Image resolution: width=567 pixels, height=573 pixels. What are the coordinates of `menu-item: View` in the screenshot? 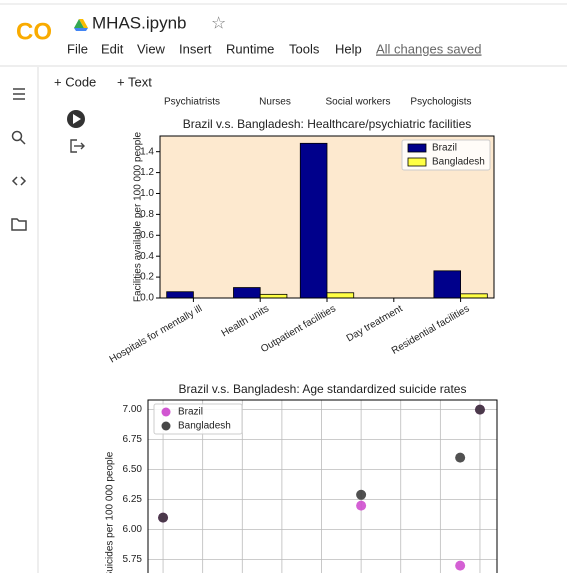 It's located at (151, 48).